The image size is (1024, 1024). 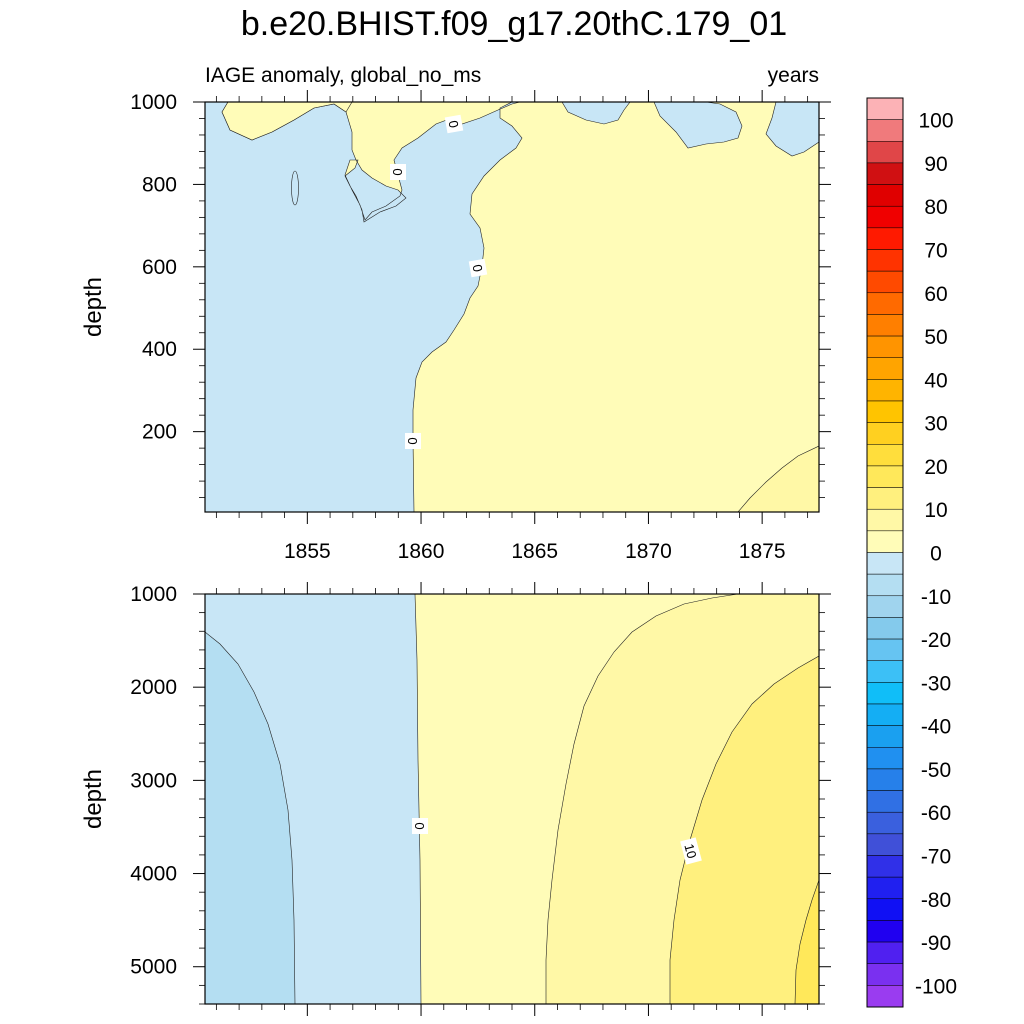 I want to click on chart-title: b.e20.BHIST.f09_g17.20thC.179_01, so click(x=514, y=24).